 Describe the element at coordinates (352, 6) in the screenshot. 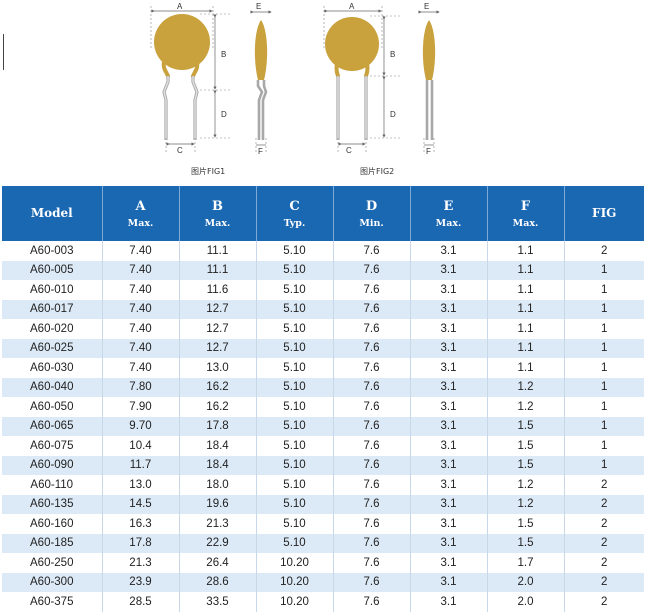

I see `fig2-dim-a: A` at that location.